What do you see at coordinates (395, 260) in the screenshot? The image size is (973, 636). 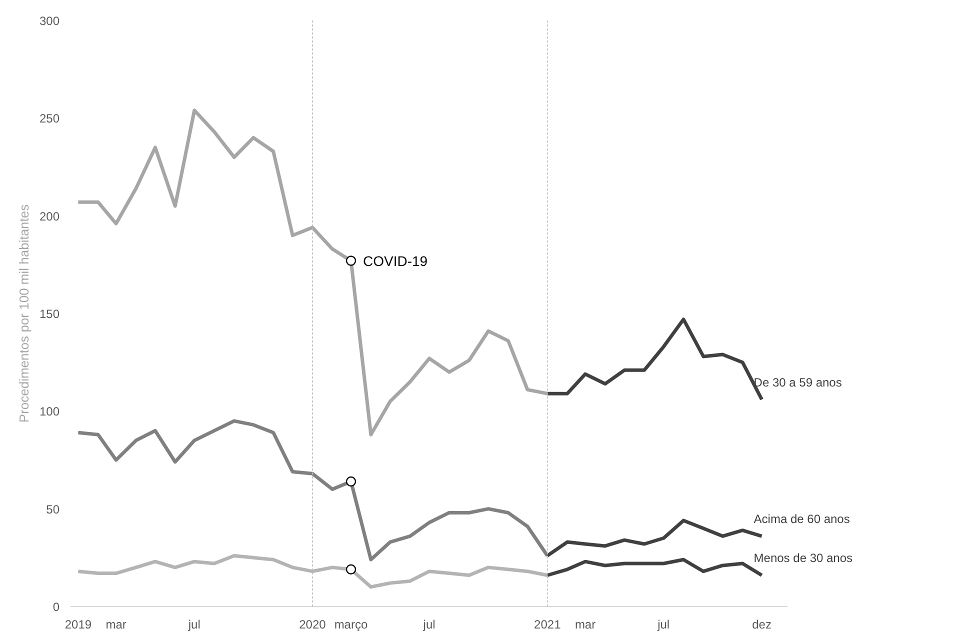 I see `annotation: COVID-19` at bounding box center [395, 260].